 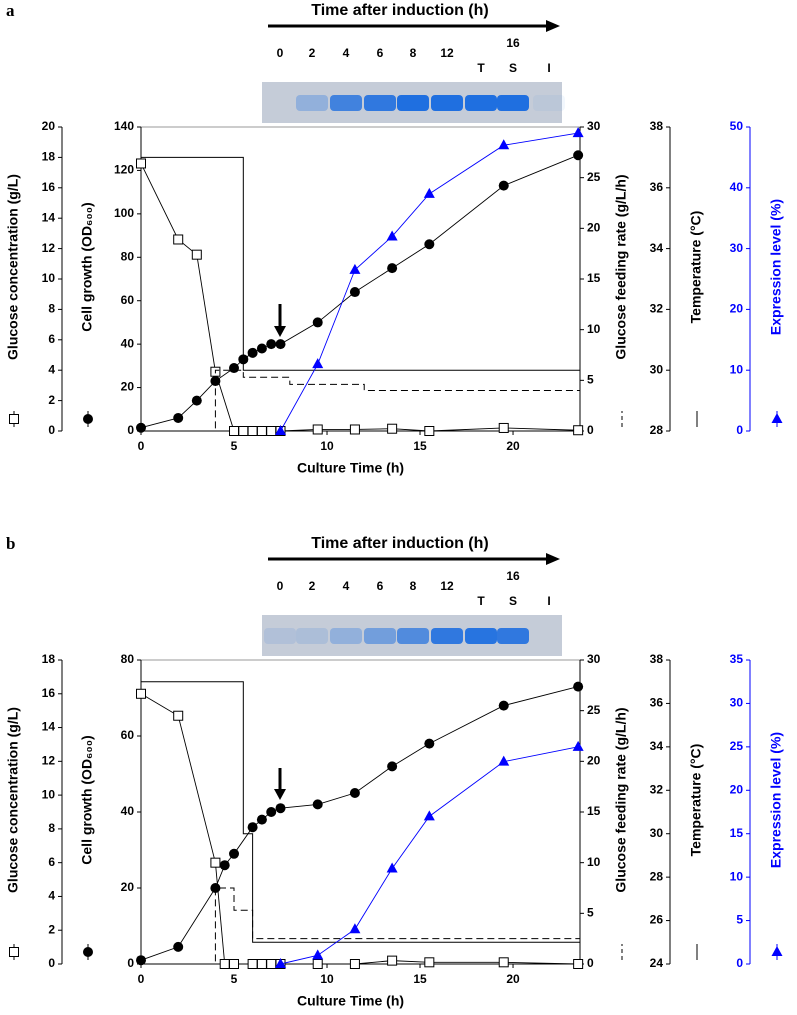 What do you see at coordinates (657, 789) in the screenshot?
I see `y-tick-label: 32` at bounding box center [657, 789].